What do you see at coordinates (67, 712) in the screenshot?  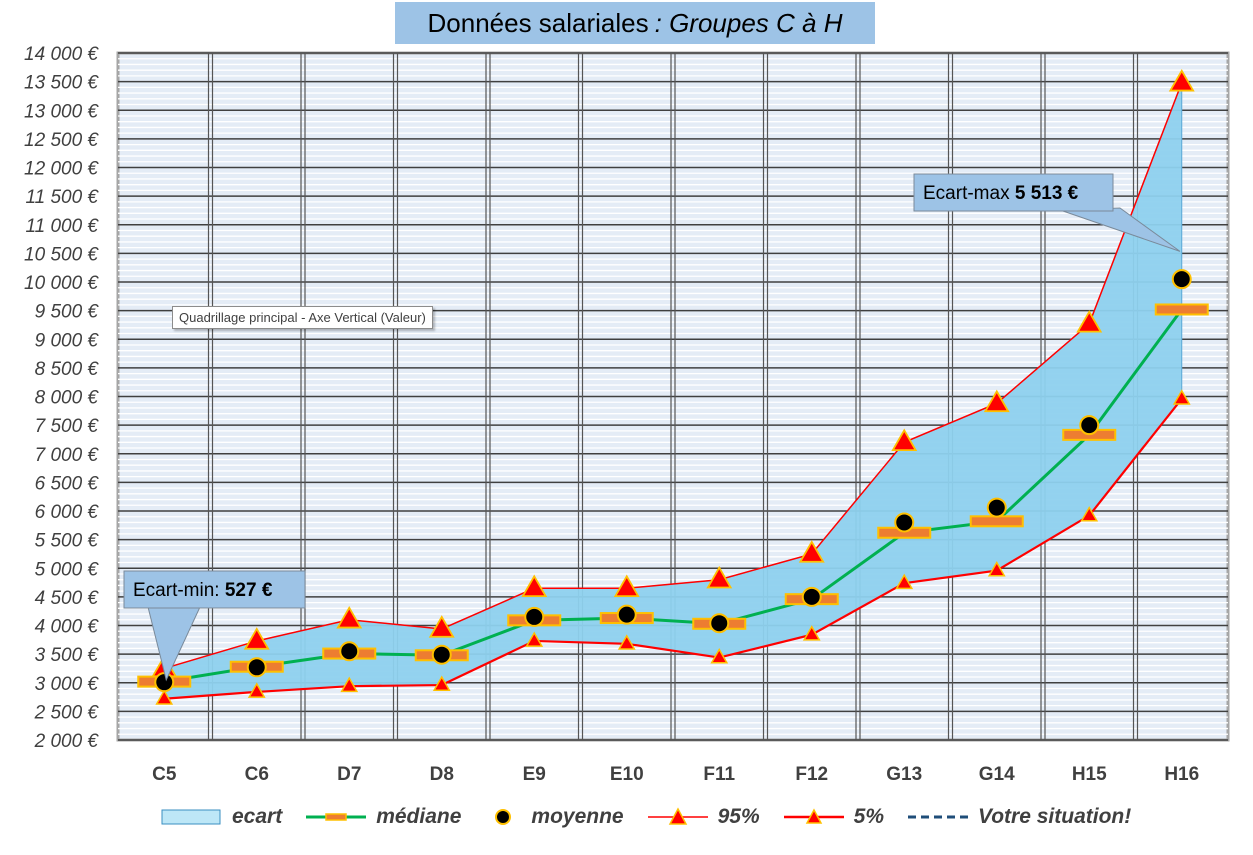 I see `y-tick-label: 2 500 €` at bounding box center [67, 712].